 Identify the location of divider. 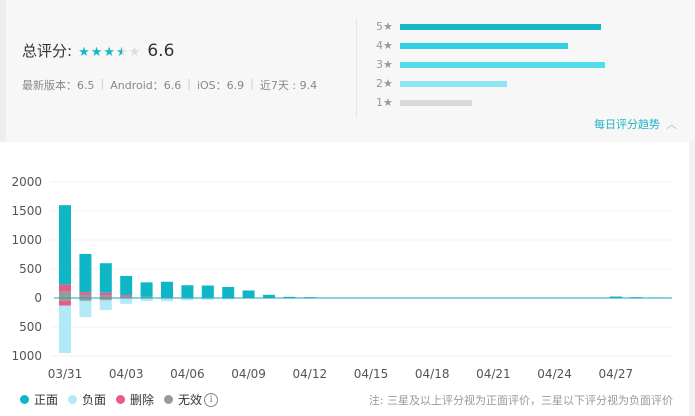
(356, 68).